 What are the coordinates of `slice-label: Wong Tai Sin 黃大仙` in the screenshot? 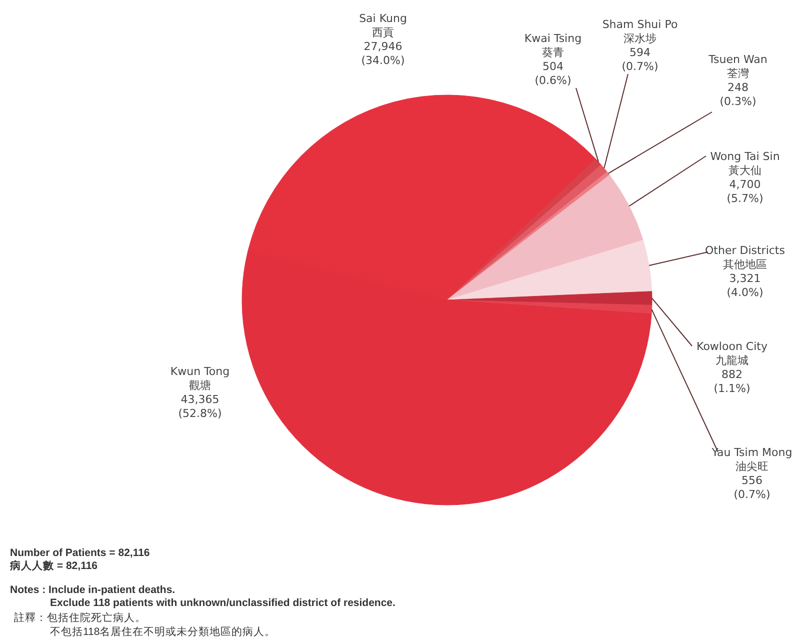 It's located at (745, 163).